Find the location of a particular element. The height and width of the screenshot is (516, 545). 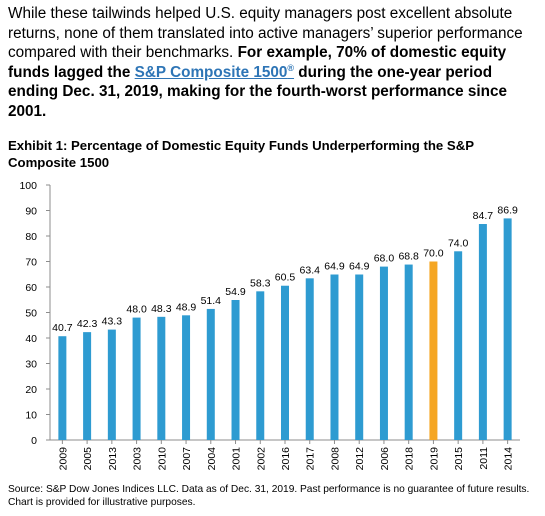

x-tick-label: 2004 is located at coordinates (212, 459).